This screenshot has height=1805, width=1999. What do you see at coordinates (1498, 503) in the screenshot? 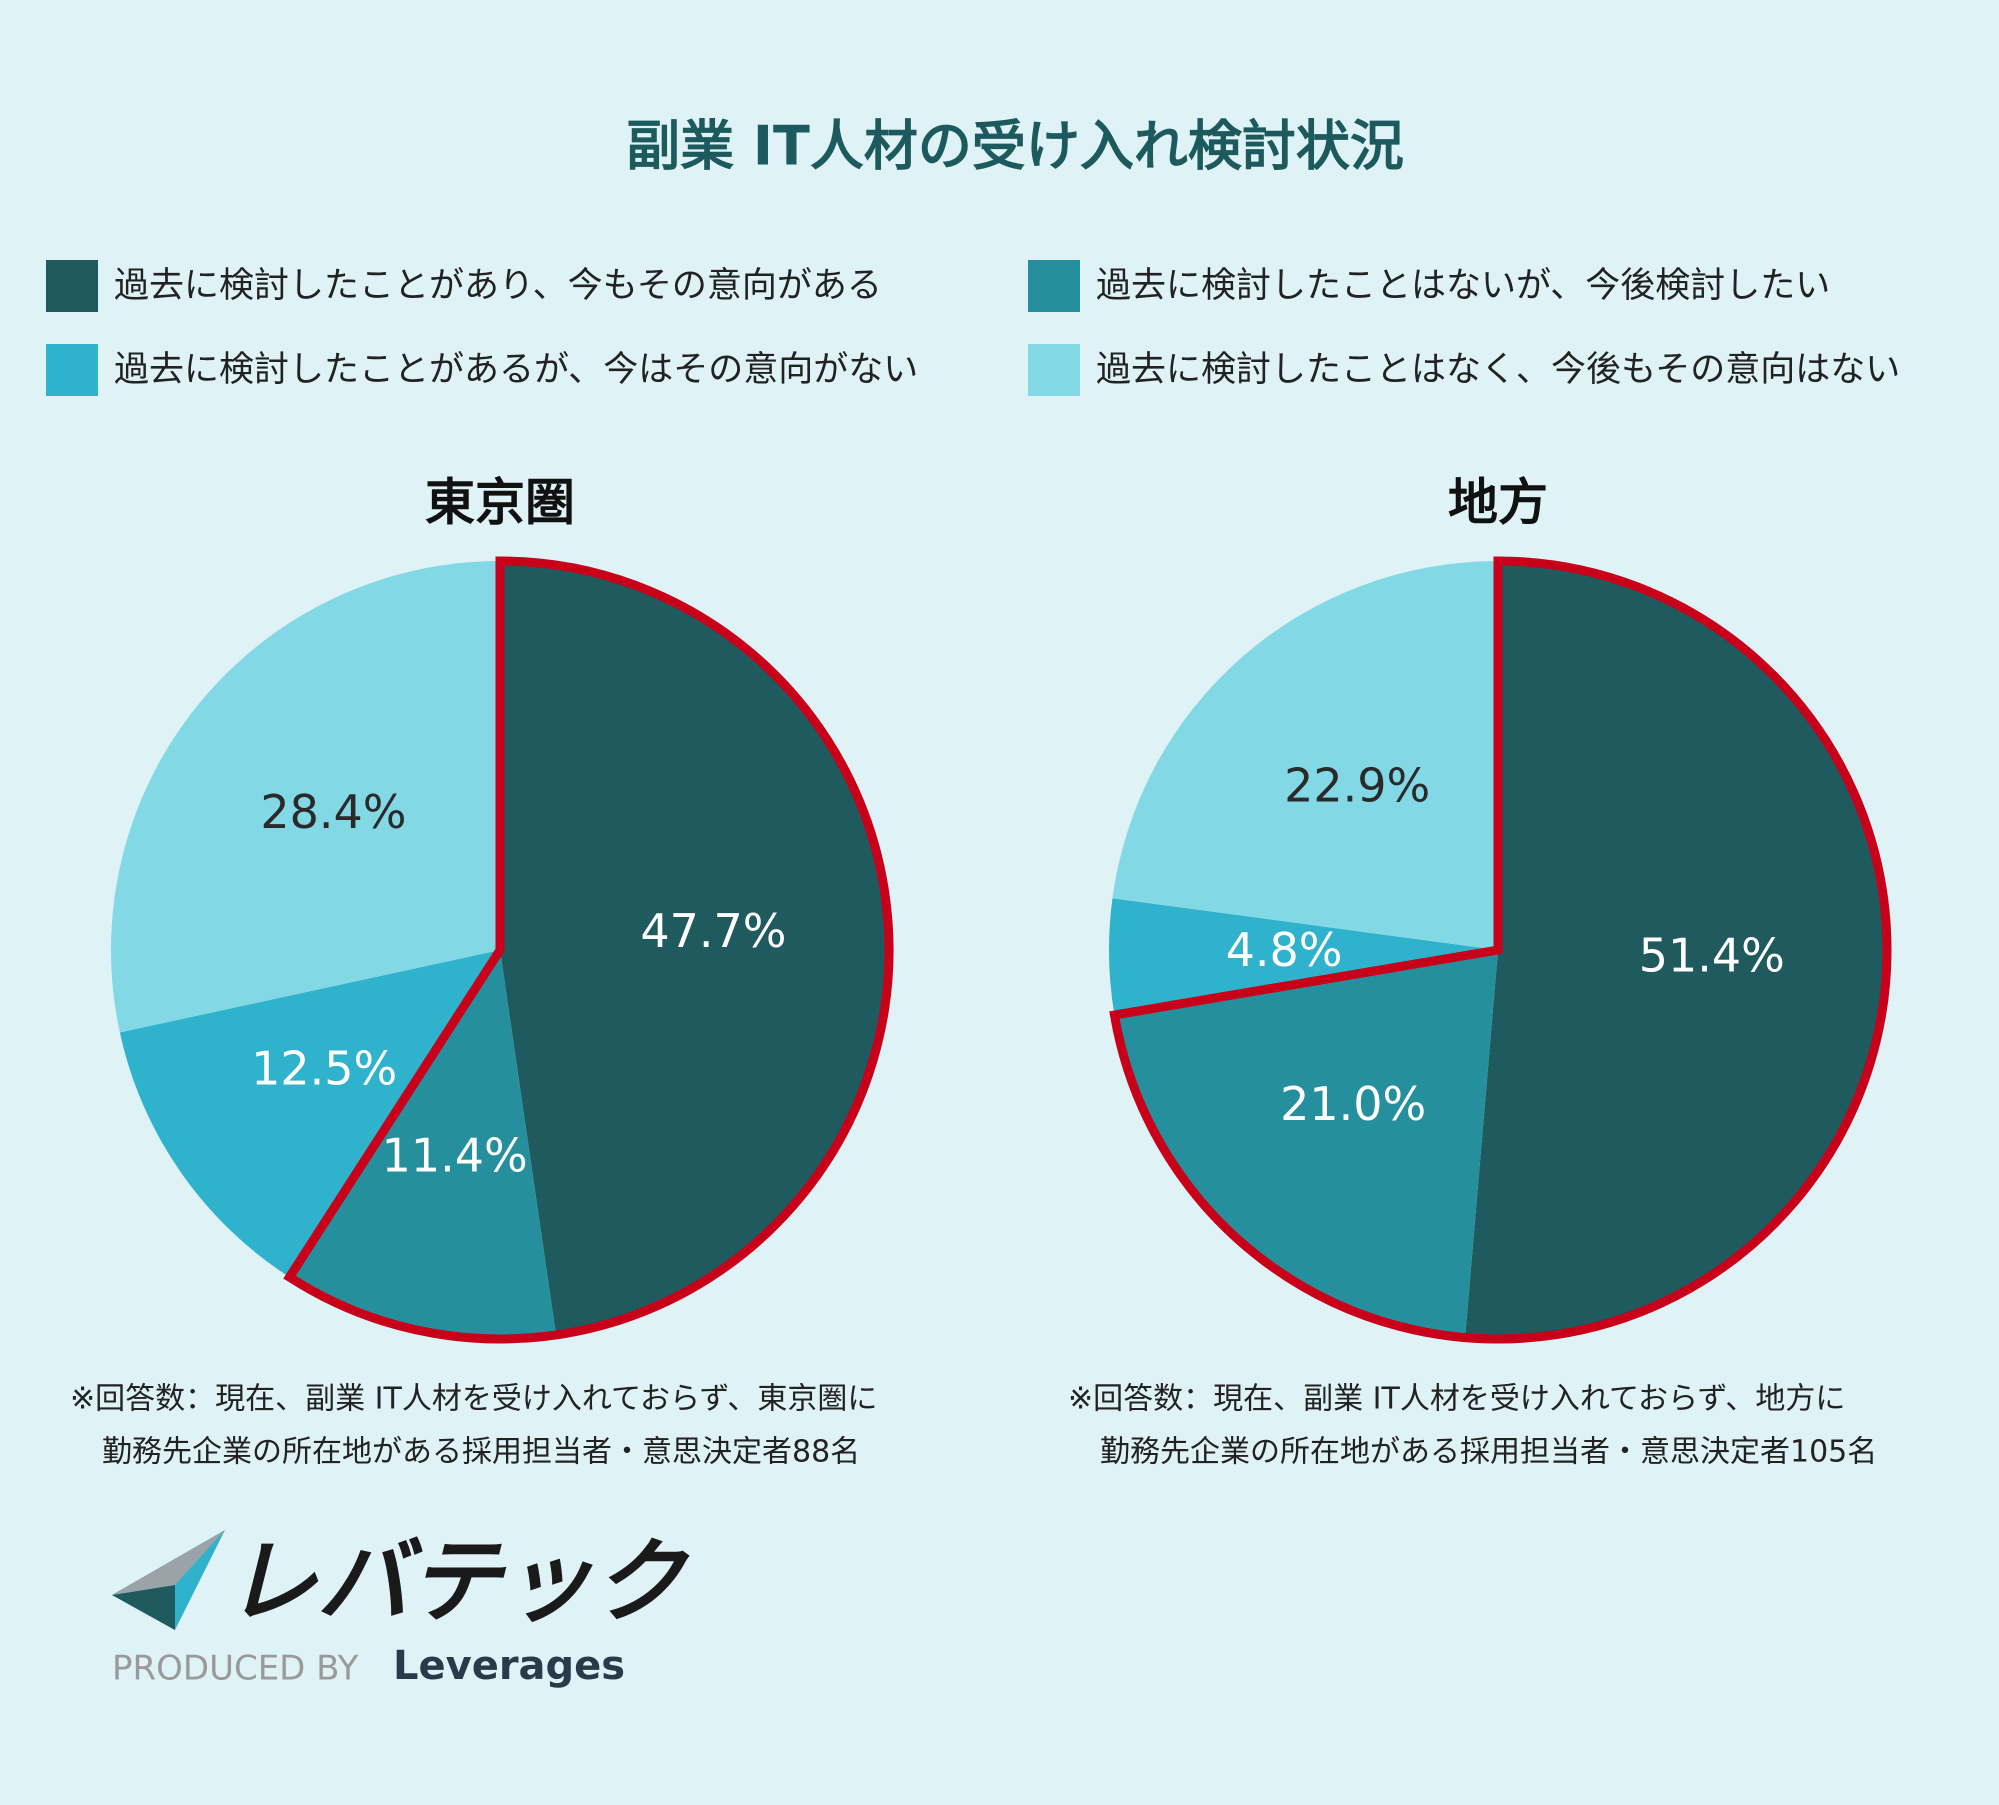
I see `pie-title: 地方` at bounding box center [1498, 503].